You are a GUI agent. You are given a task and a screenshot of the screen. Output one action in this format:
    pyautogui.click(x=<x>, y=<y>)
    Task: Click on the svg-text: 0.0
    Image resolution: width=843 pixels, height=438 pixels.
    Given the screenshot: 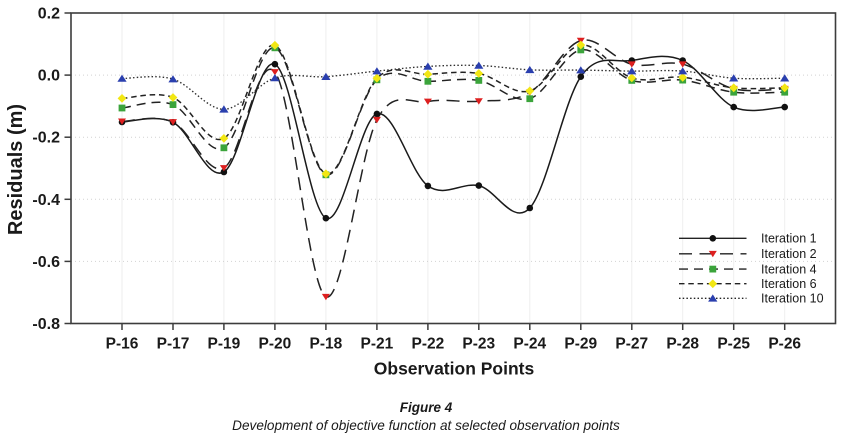 What is the action you would take?
    pyautogui.click(x=49, y=76)
    